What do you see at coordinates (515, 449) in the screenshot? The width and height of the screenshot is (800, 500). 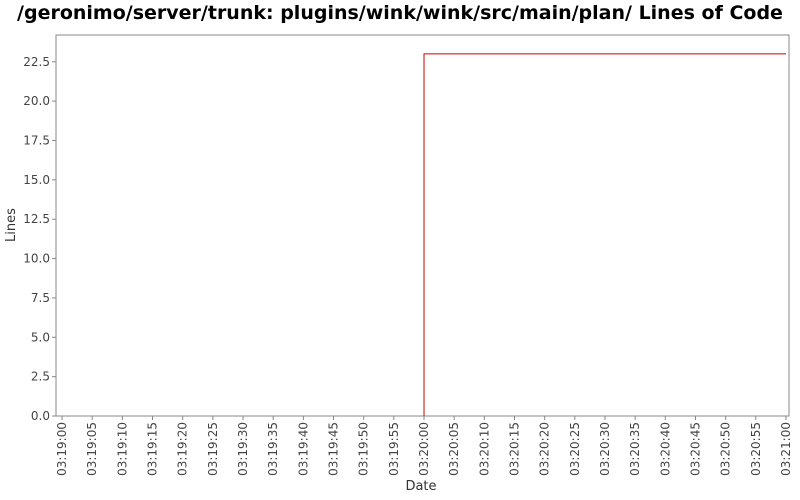 I see `x-tick-label: 03:20:15` at bounding box center [515, 449].